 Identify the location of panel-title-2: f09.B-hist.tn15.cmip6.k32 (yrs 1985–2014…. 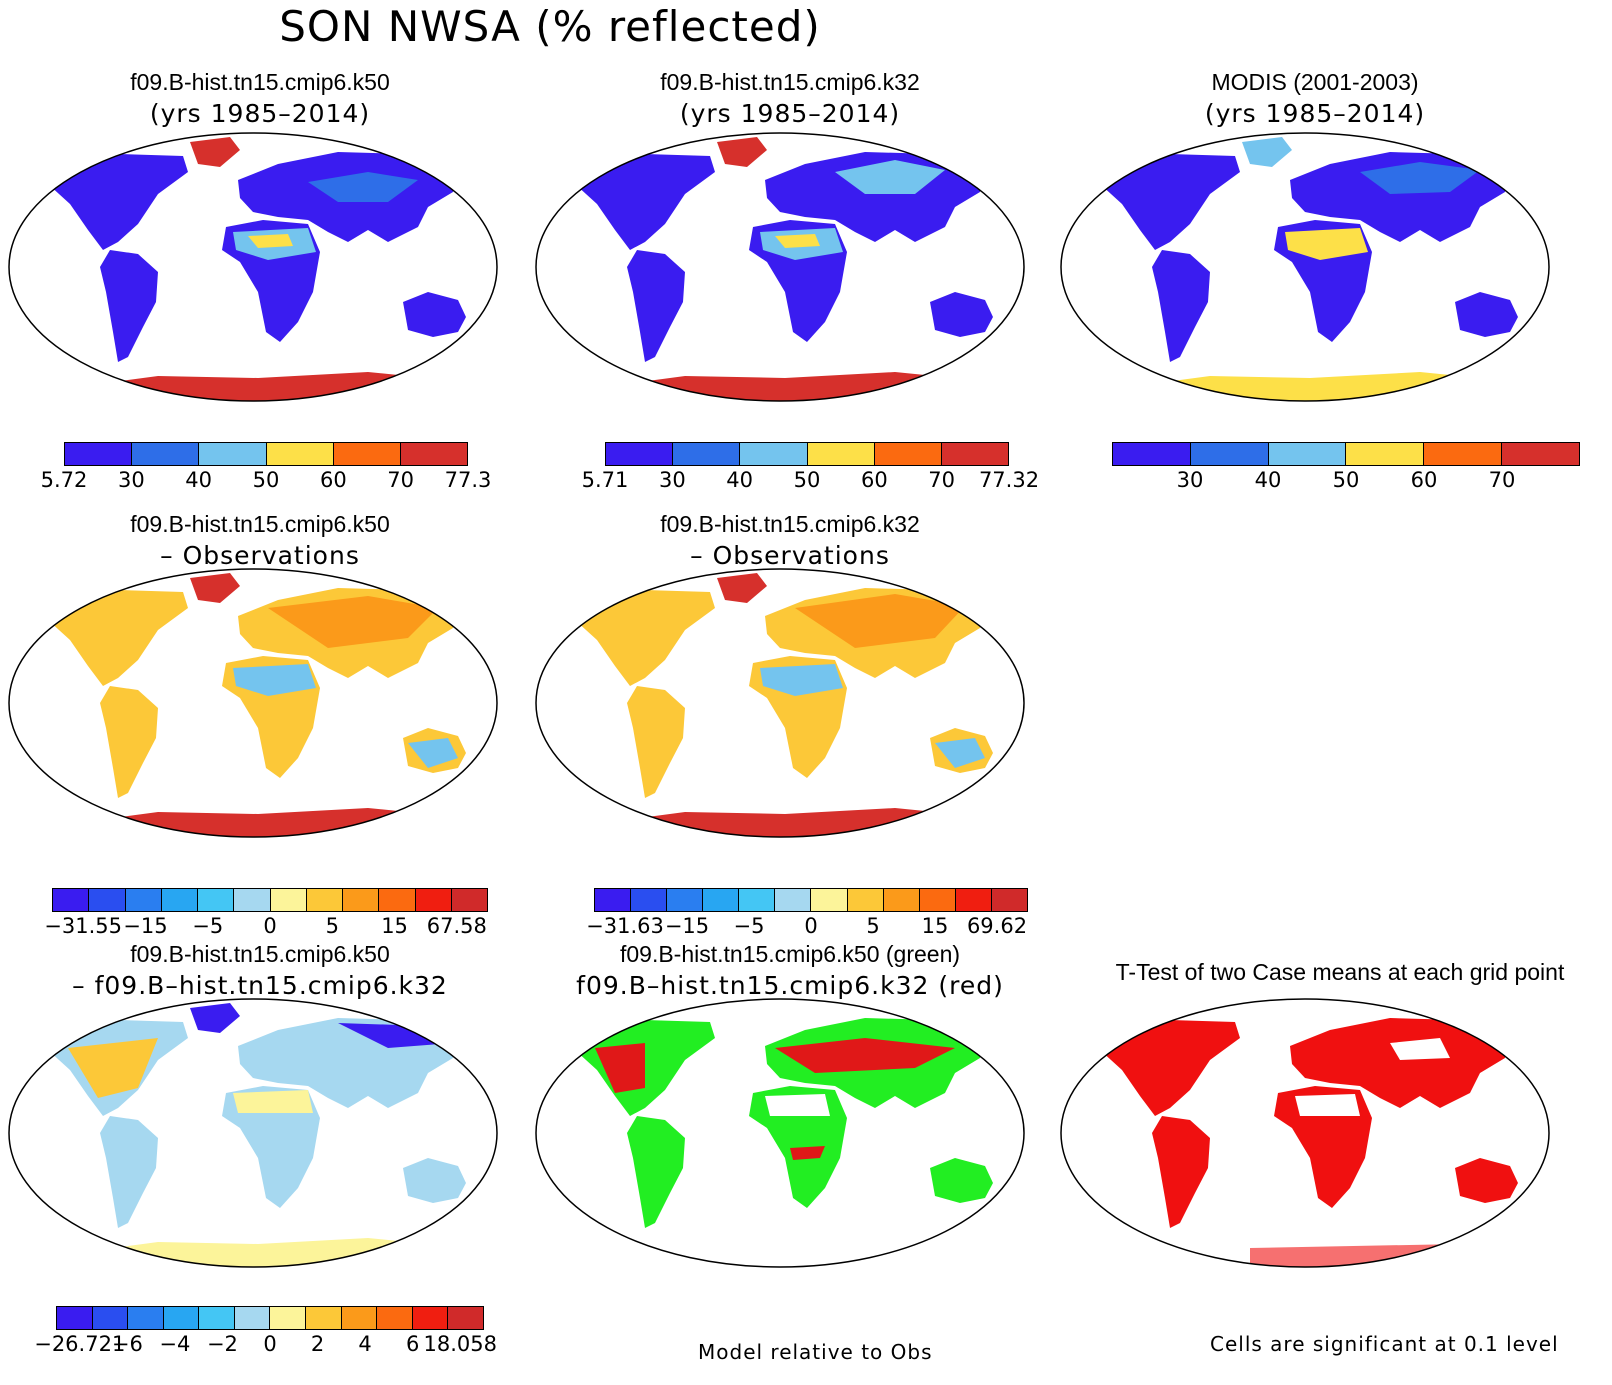
(790, 98).